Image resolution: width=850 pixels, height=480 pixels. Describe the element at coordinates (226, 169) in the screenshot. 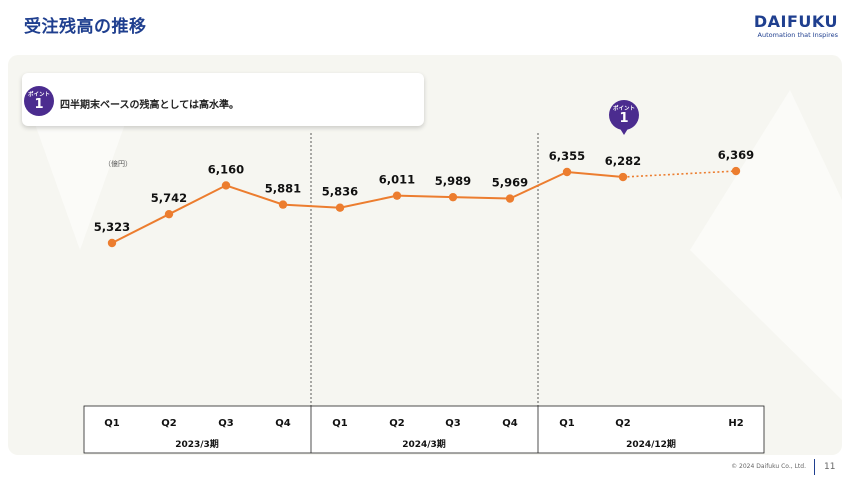

I see `data-label: 6,160` at that location.